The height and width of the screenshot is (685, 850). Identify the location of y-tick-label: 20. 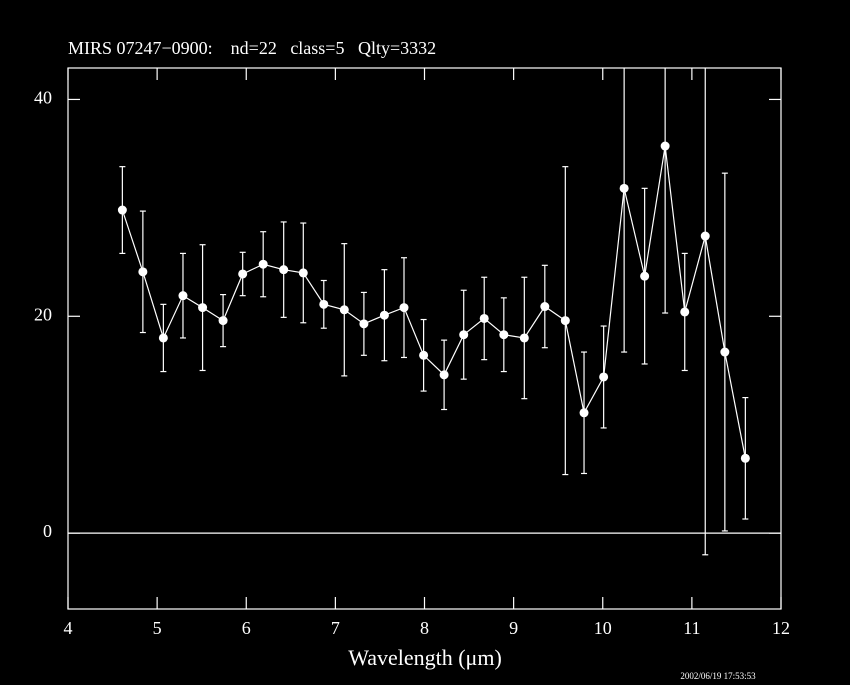
(43, 314).